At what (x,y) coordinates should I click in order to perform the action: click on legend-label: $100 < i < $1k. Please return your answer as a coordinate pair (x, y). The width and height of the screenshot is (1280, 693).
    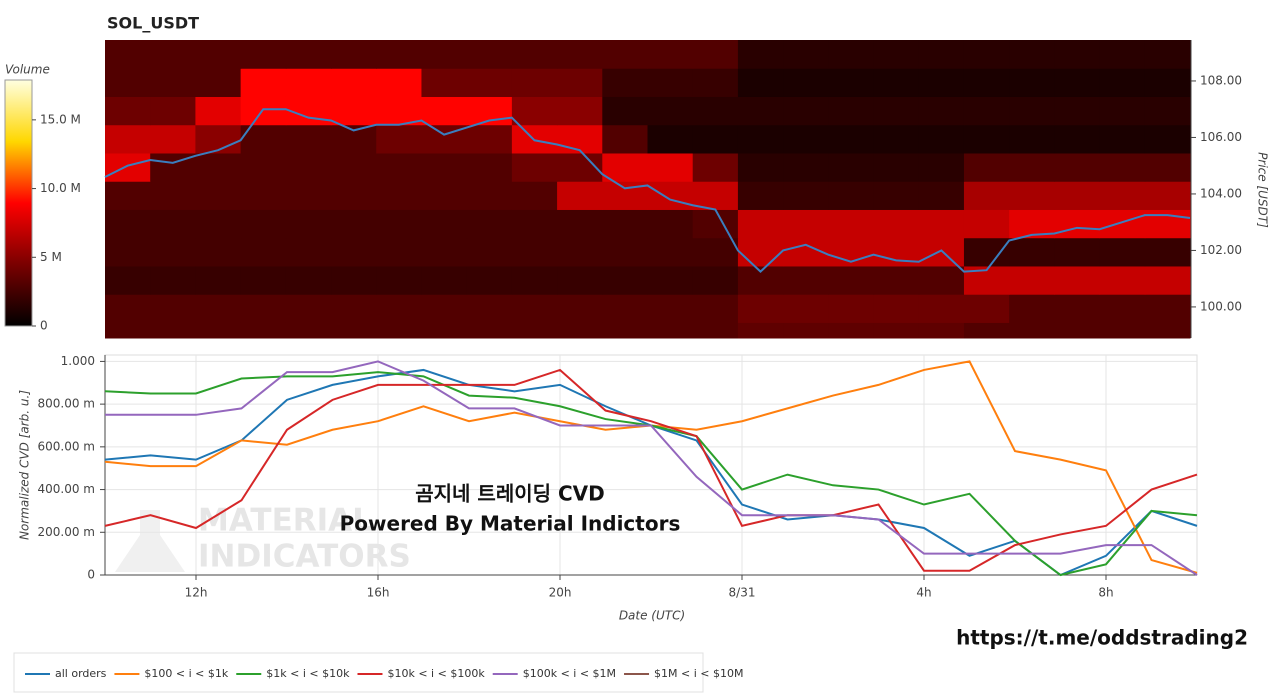
    Looking at the image, I should click on (186, 673).